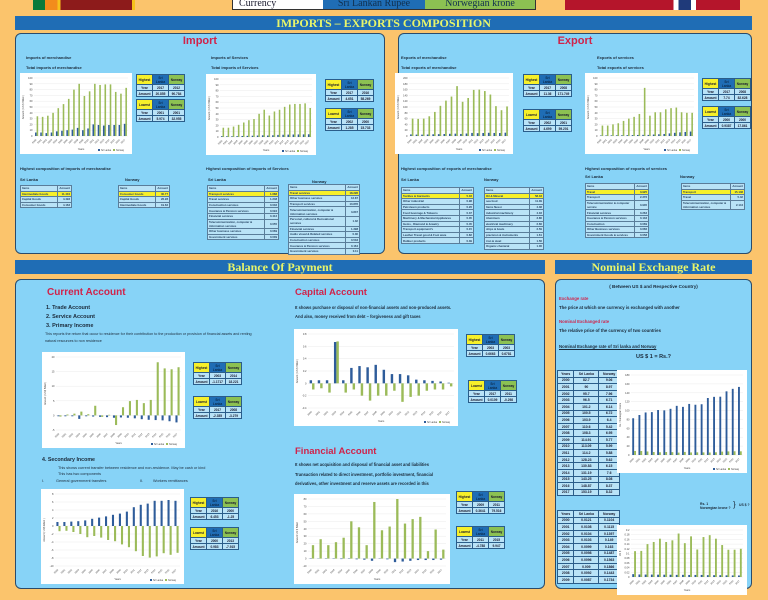 The image size is (768, 600). I want to click on sri-lanka-cell: 108.3, so click(586, 433).